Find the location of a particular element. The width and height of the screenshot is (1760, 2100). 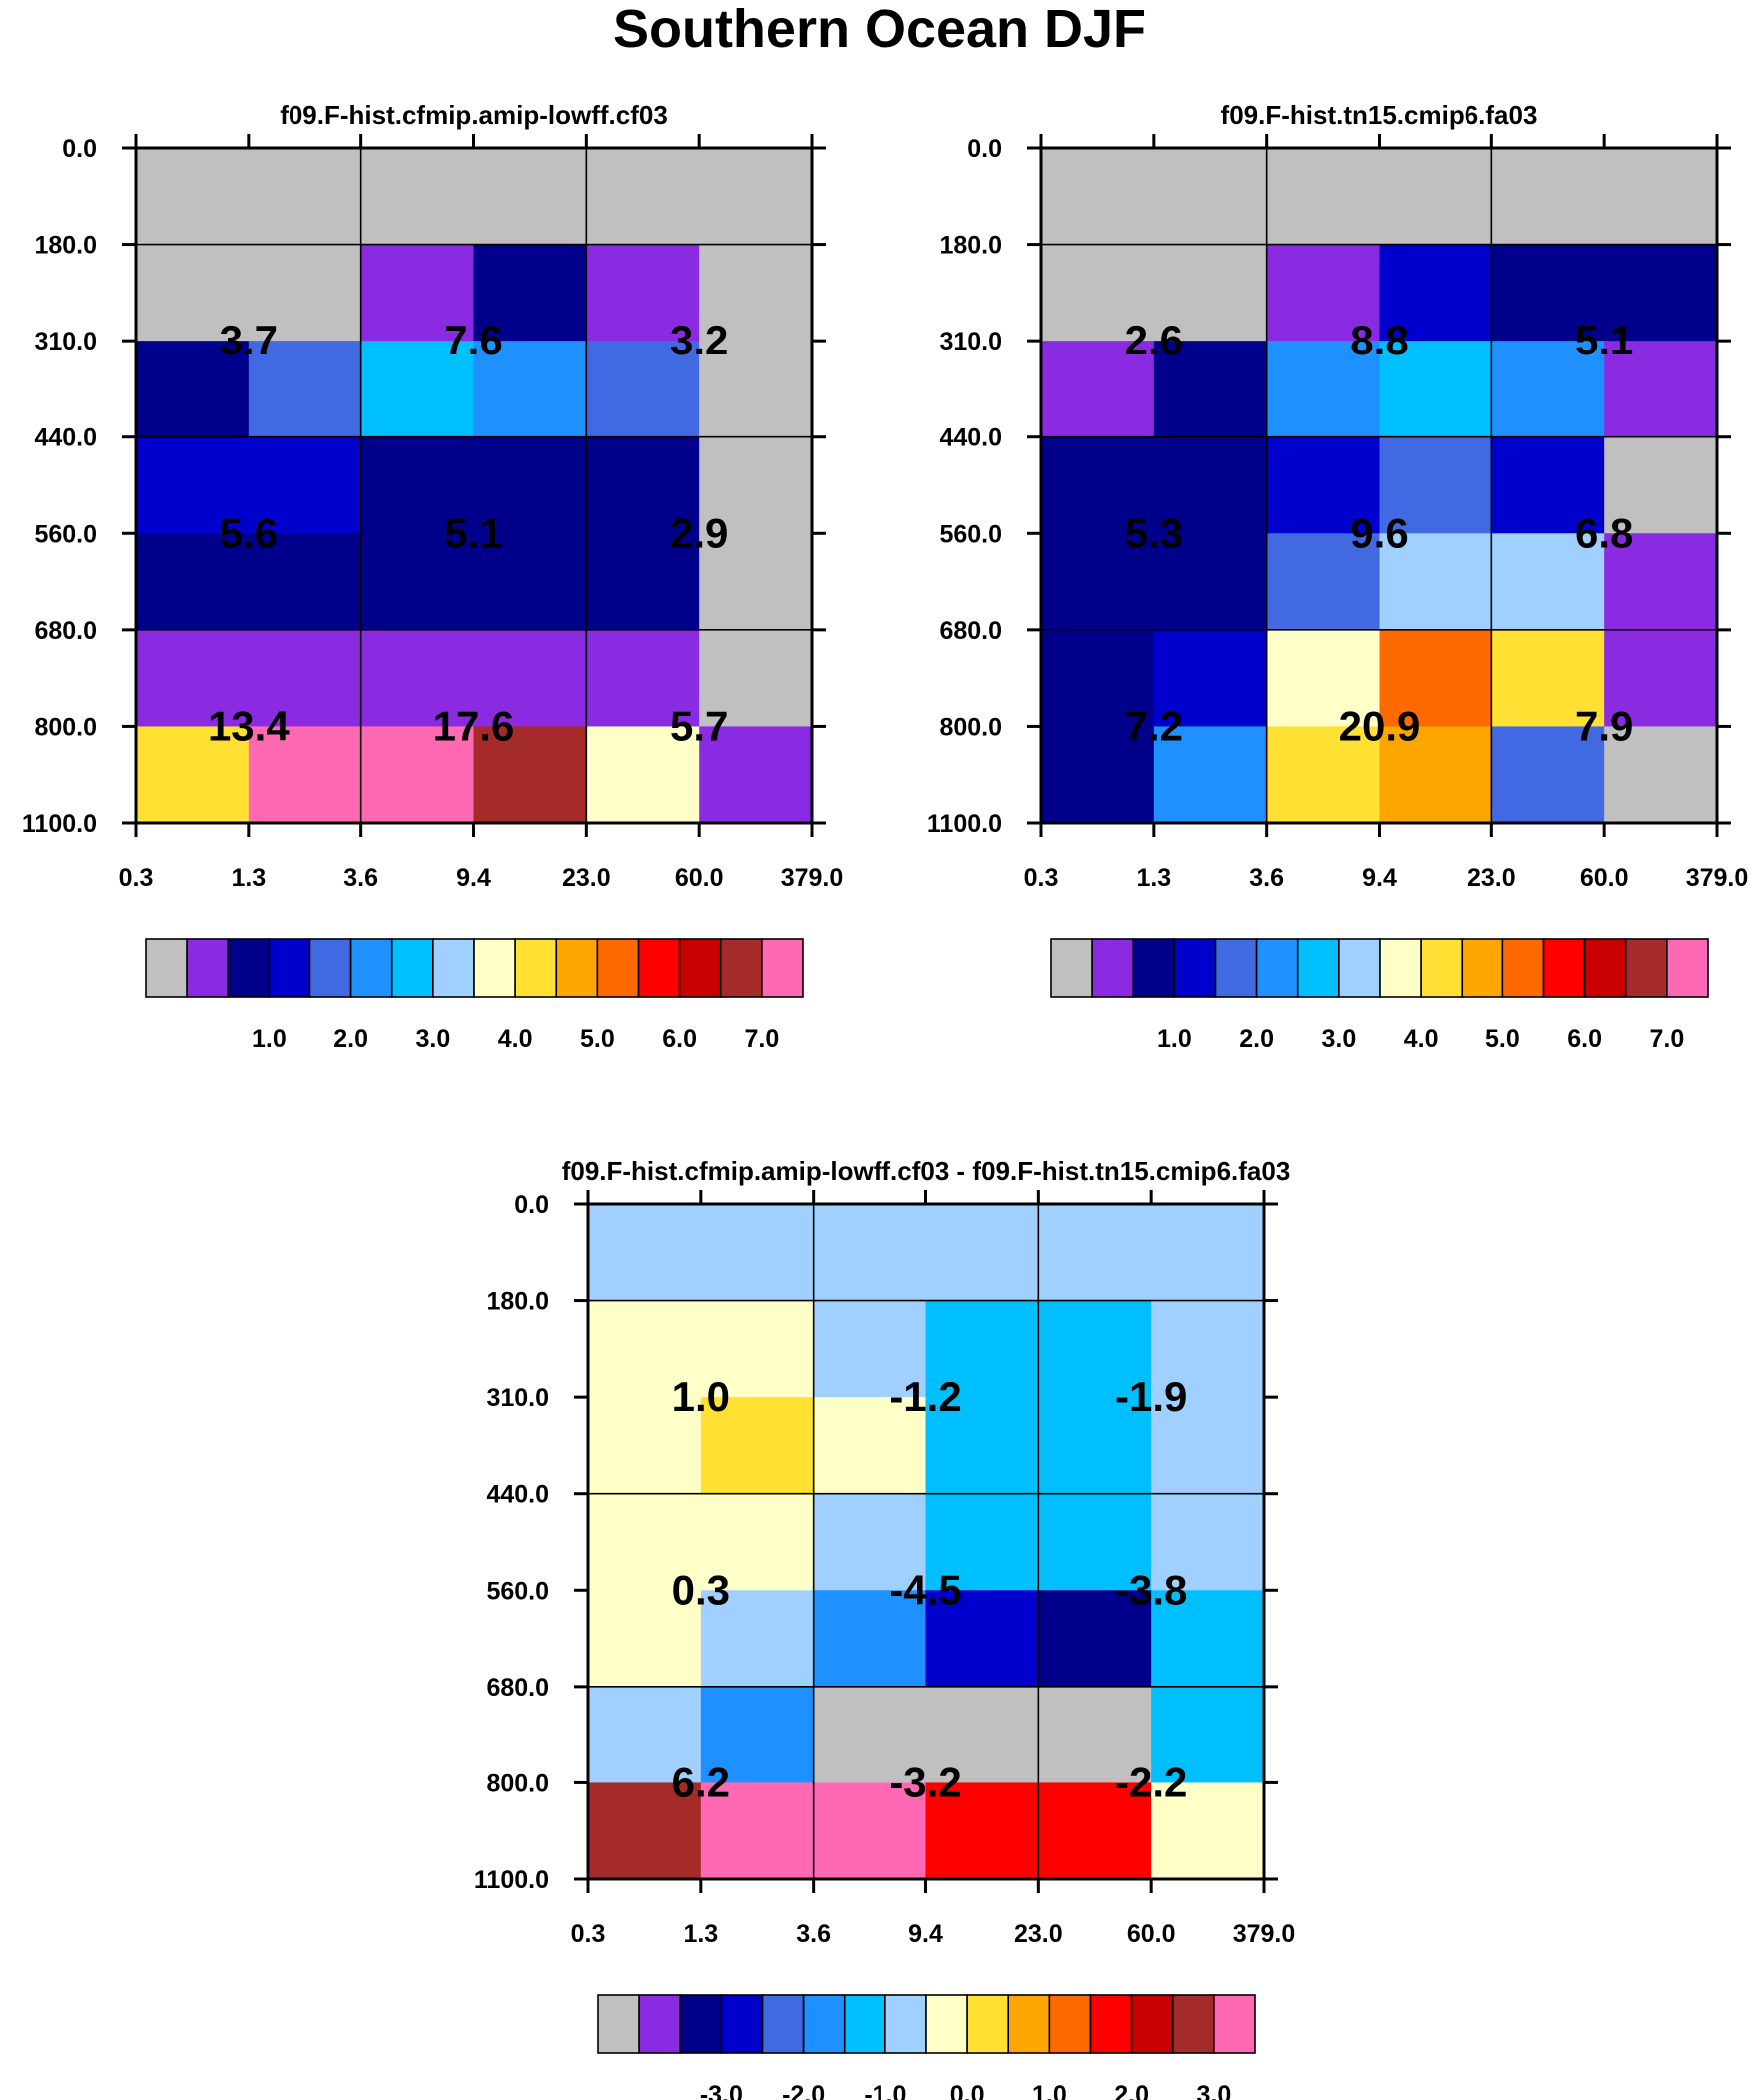

cell-value-label: 6.8 is located at coordinates (1604, 532).